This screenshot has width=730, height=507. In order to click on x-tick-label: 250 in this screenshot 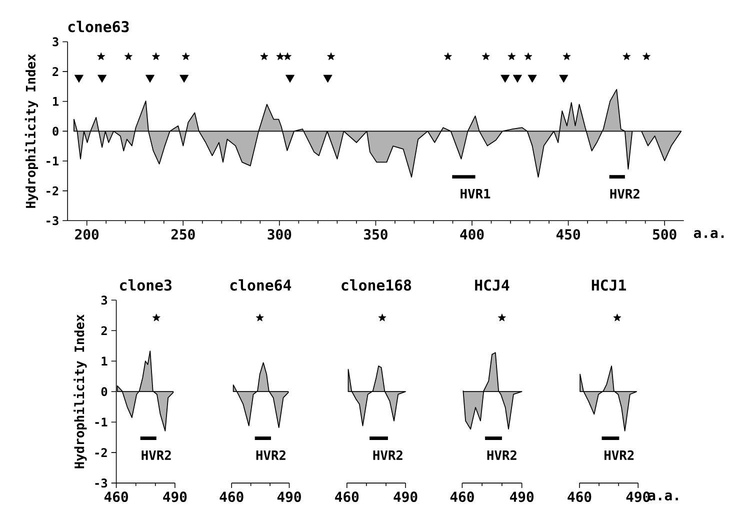, I will do `click(183, 234)`.